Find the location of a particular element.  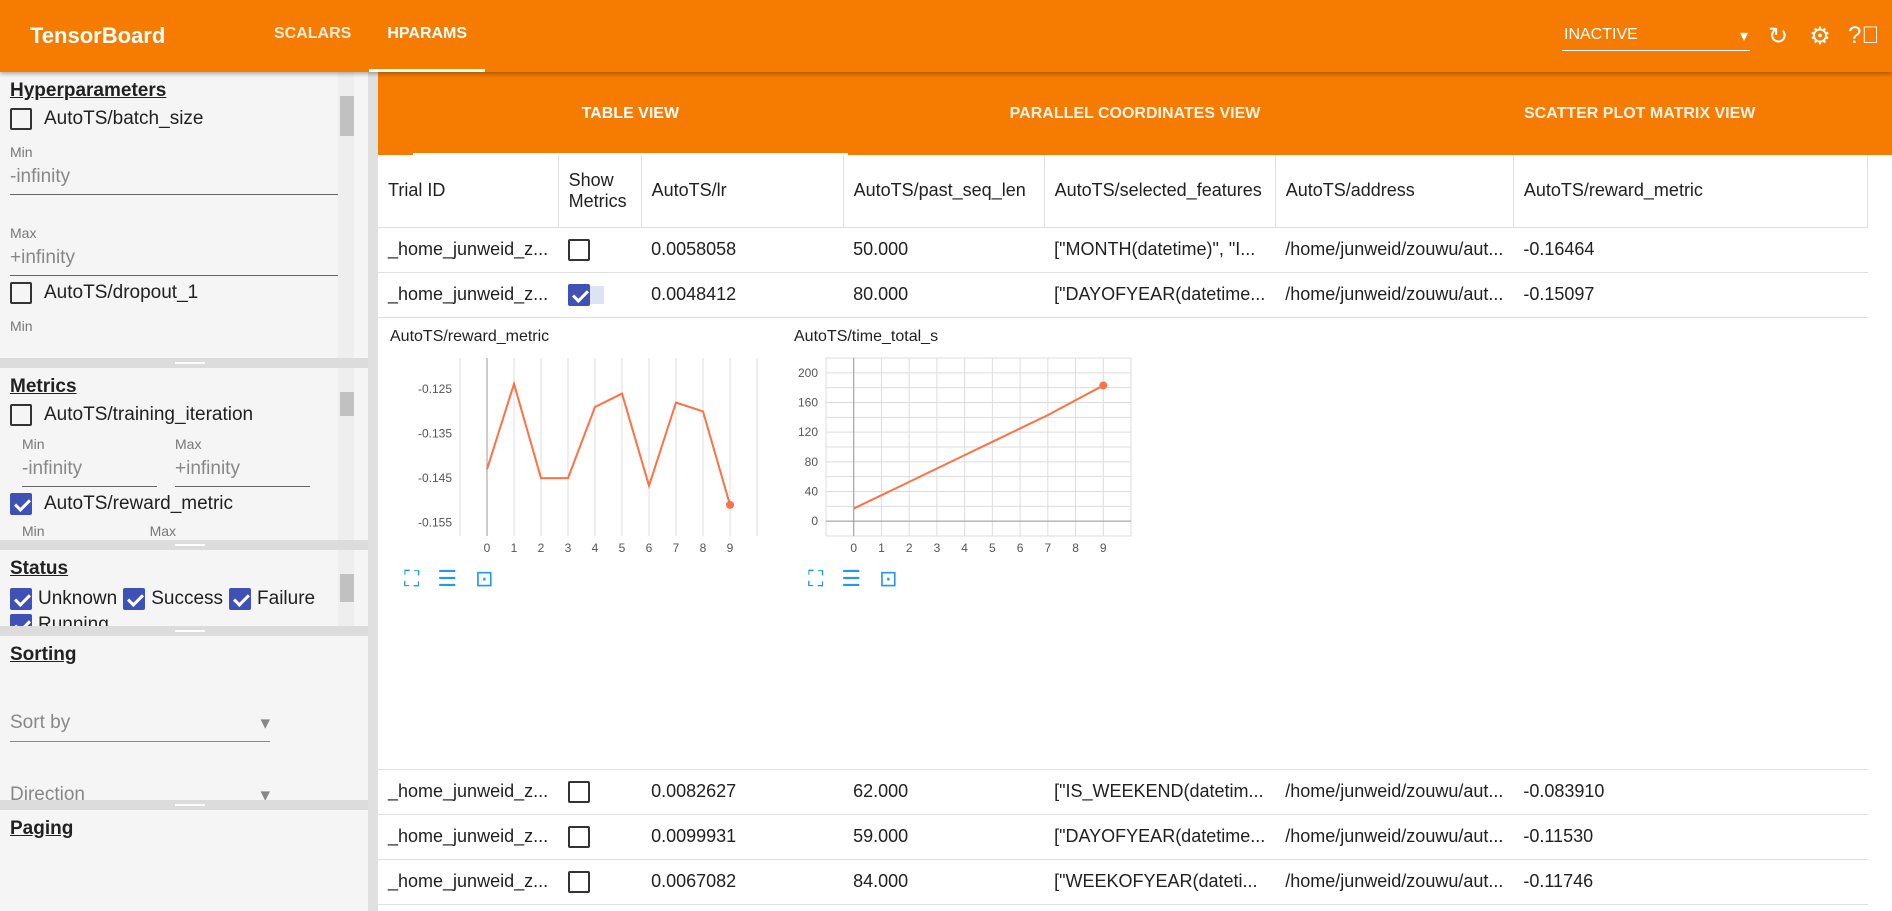

column-header: Show Metrics is located at coordinates (600, 191).